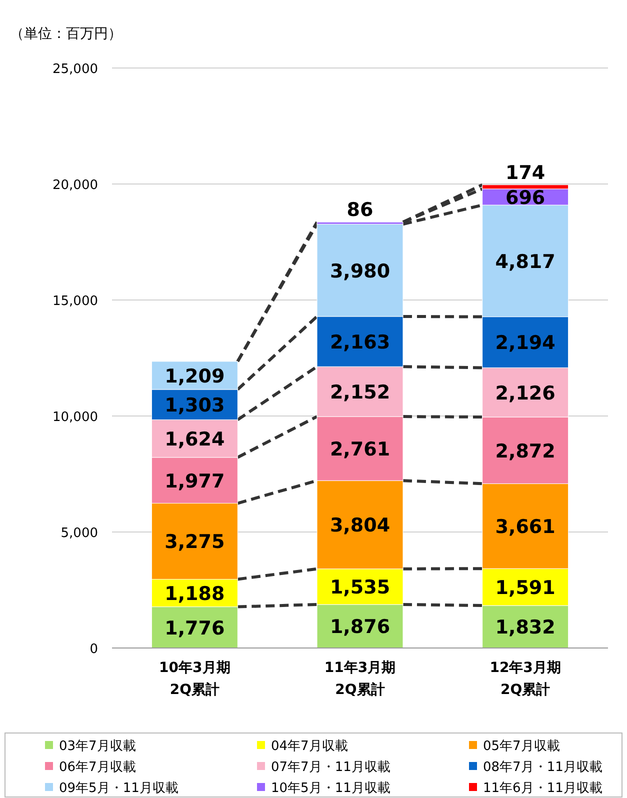 The image size is (627, 798). What do you see at coordinates (309, 746) in the screenshot?
I see `legend-label: 04年7月収載` at bounding box center [309, 746].